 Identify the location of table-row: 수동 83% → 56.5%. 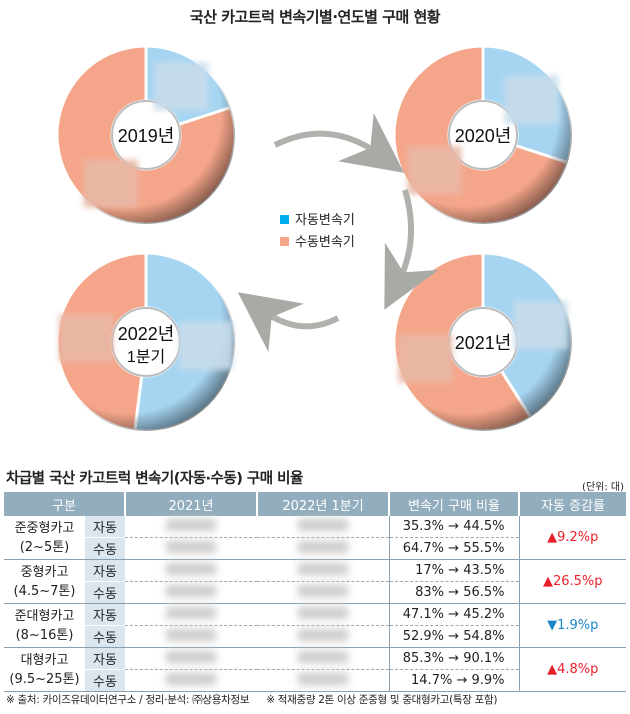
(315, 592).